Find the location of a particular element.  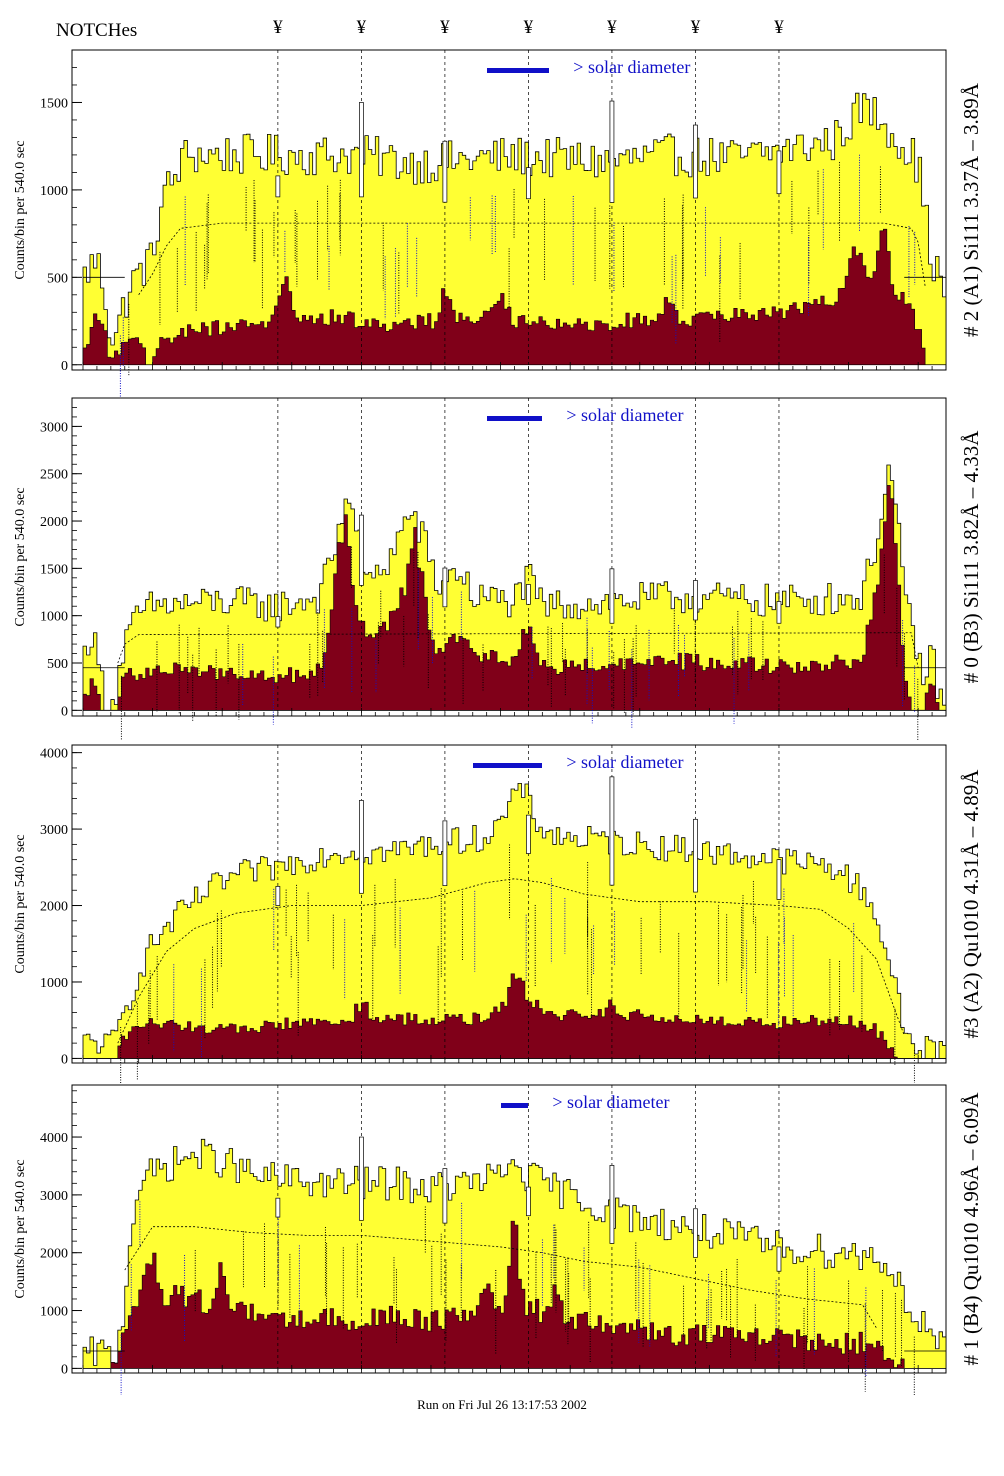

channel-label: #3 (A2) Qu1010 4.31Å – 4.89Å is located at coordinates (971, 904).